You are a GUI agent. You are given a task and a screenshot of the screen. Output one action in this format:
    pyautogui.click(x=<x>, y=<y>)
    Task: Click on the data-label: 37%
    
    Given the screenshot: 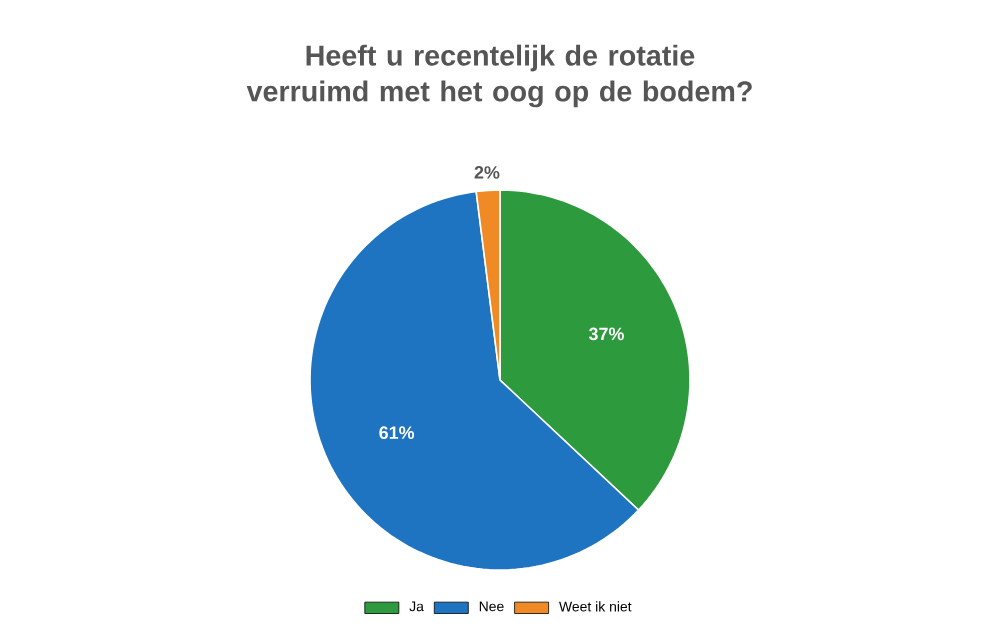 What is the action you would take?
    pyautogui.click(x=606, y=334)
    